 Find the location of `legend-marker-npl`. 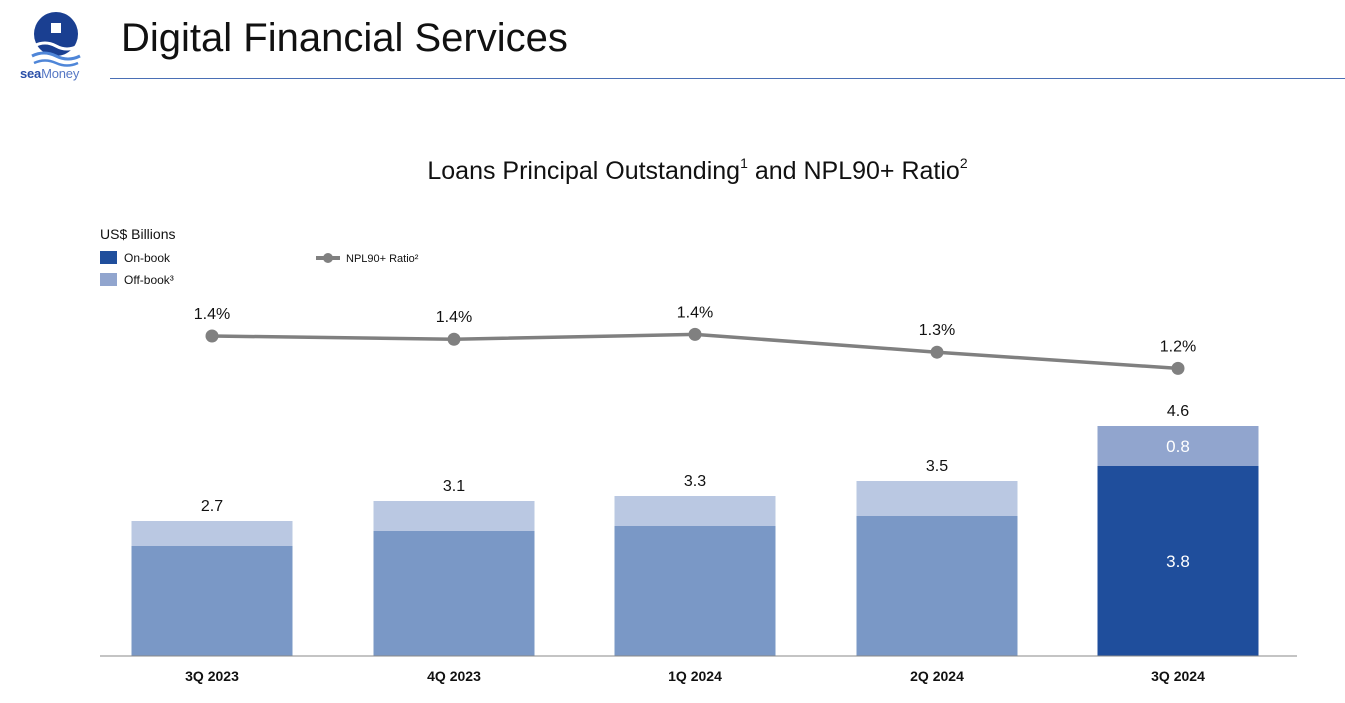

legend-marker-npl is located at coordinates (328, 258).